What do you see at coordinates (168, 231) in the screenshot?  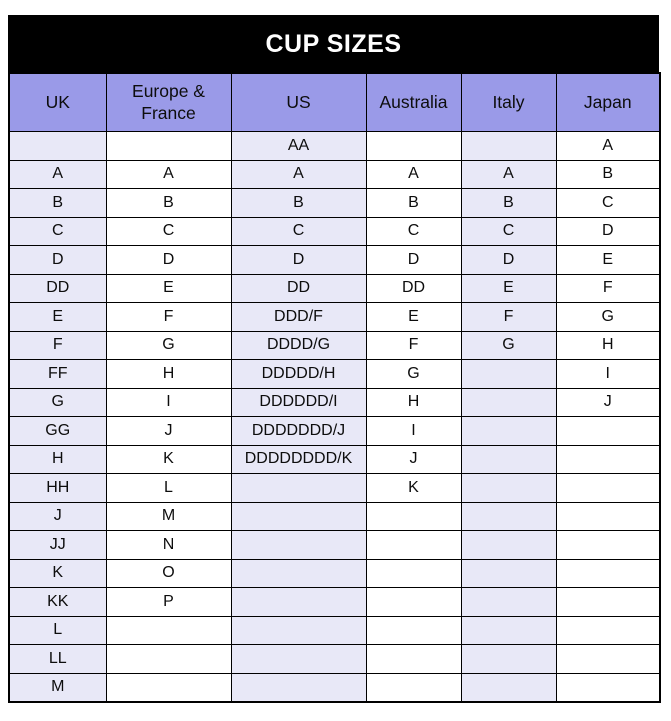 I see `cell-europe-france-row4: C` at bounding box center [168, 231].